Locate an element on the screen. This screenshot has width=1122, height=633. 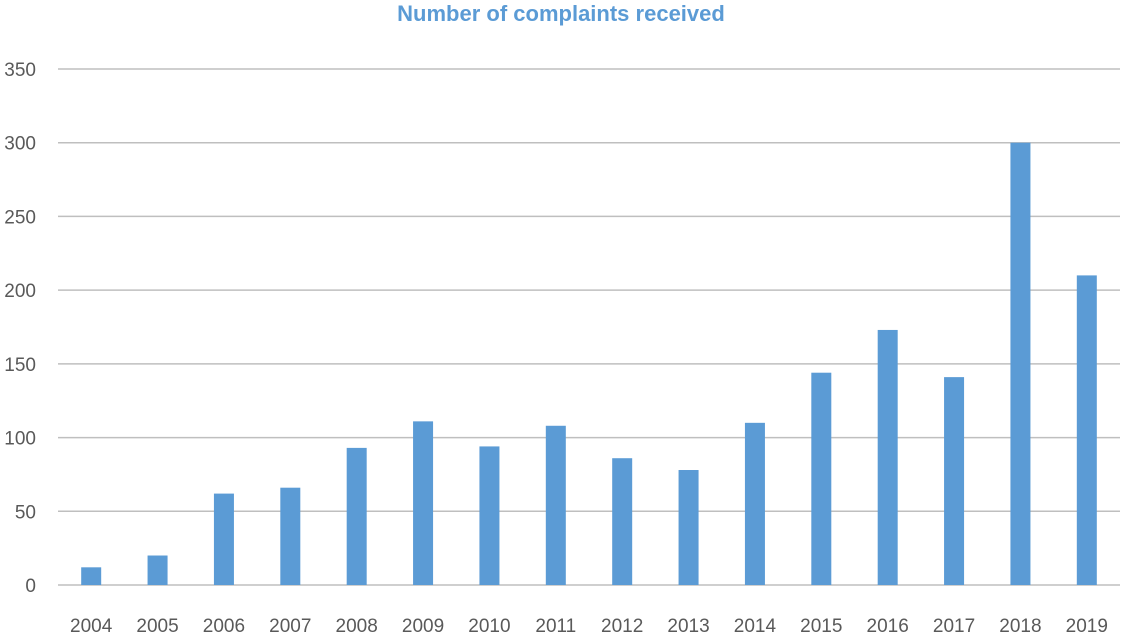
bar-2014 is located at coordinates (754, 503).